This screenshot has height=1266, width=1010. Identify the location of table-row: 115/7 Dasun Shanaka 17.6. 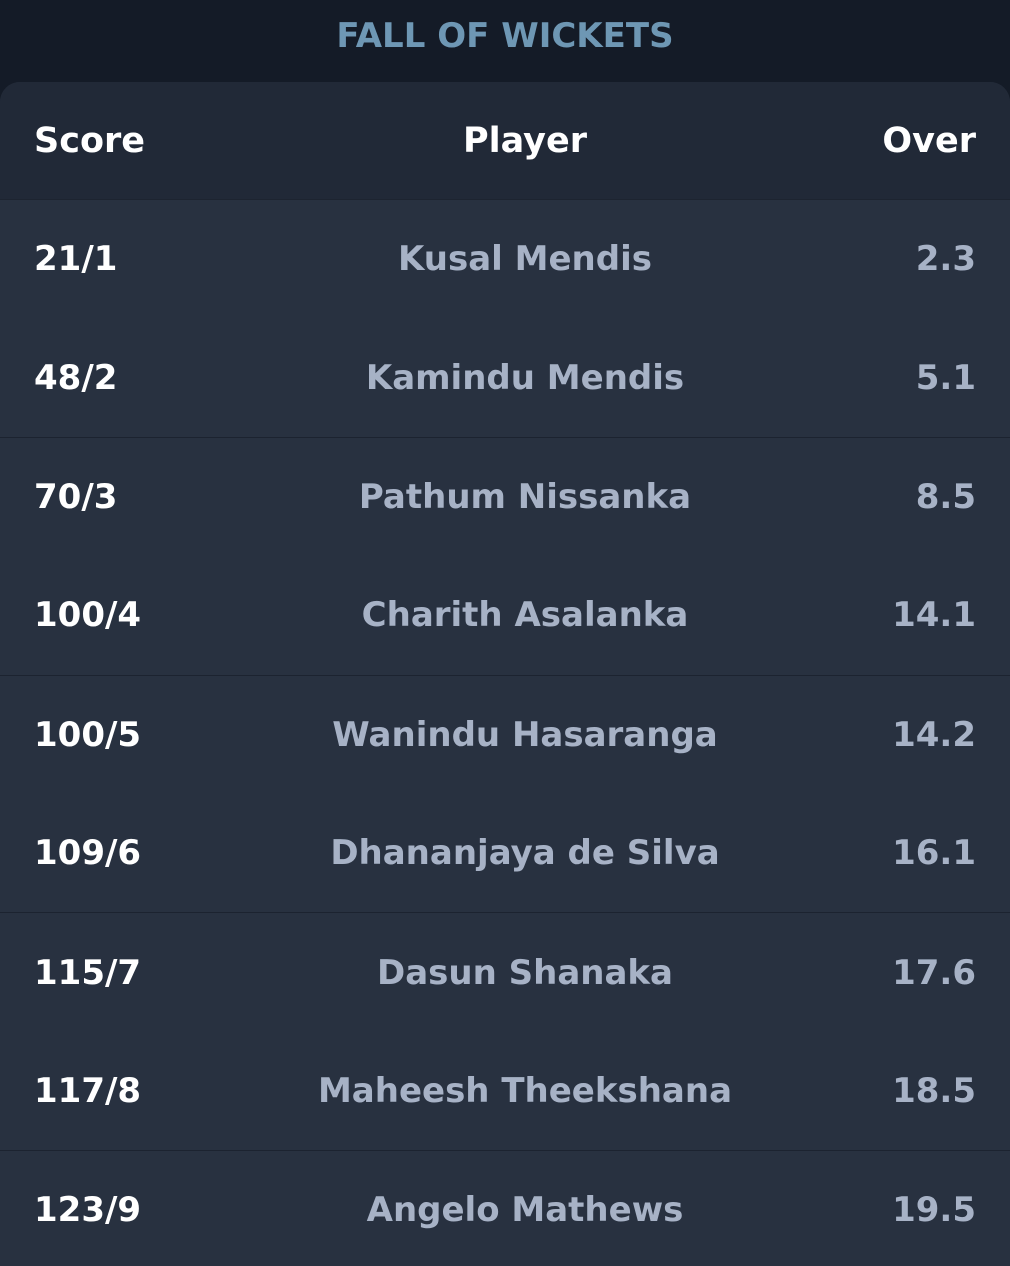
(505, 972).